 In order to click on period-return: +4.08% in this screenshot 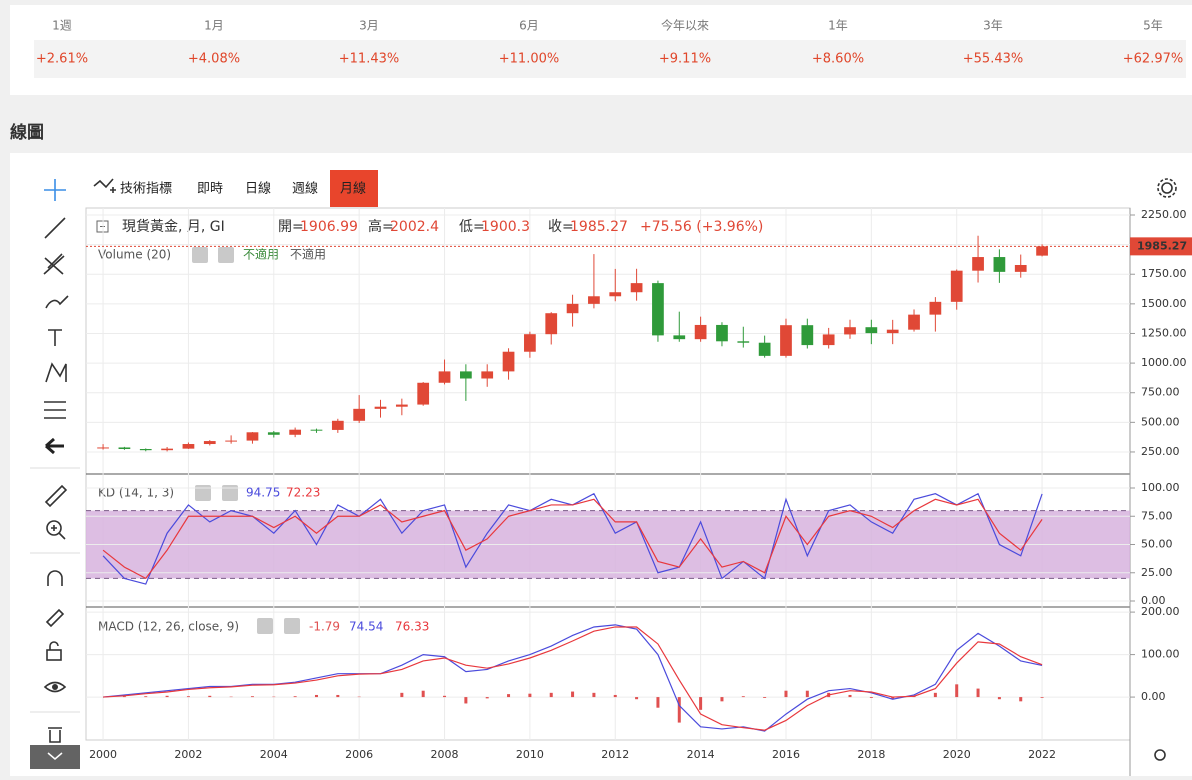, I will do `click(214, 59)`.